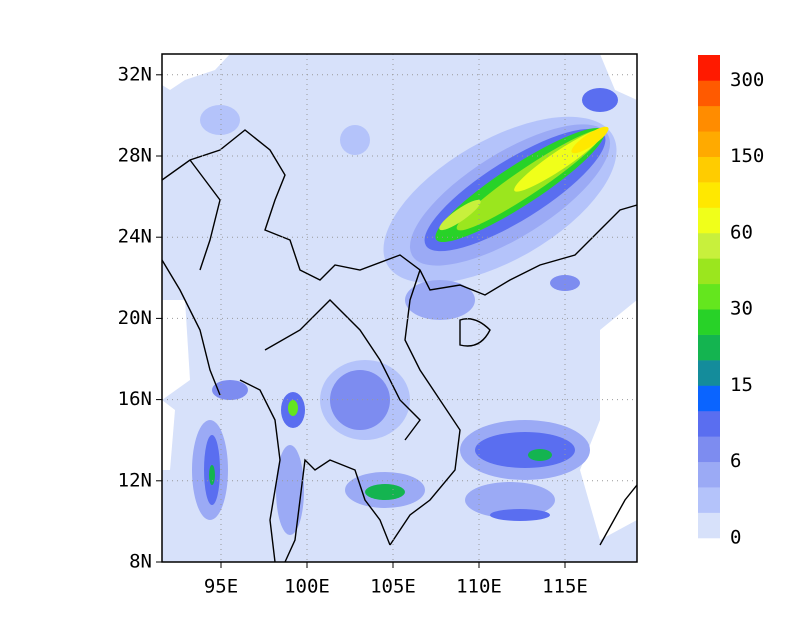 The height and width of the screenshot is (622, 800). I want to click on lon-tick-label: 105E, so click(393, 587).